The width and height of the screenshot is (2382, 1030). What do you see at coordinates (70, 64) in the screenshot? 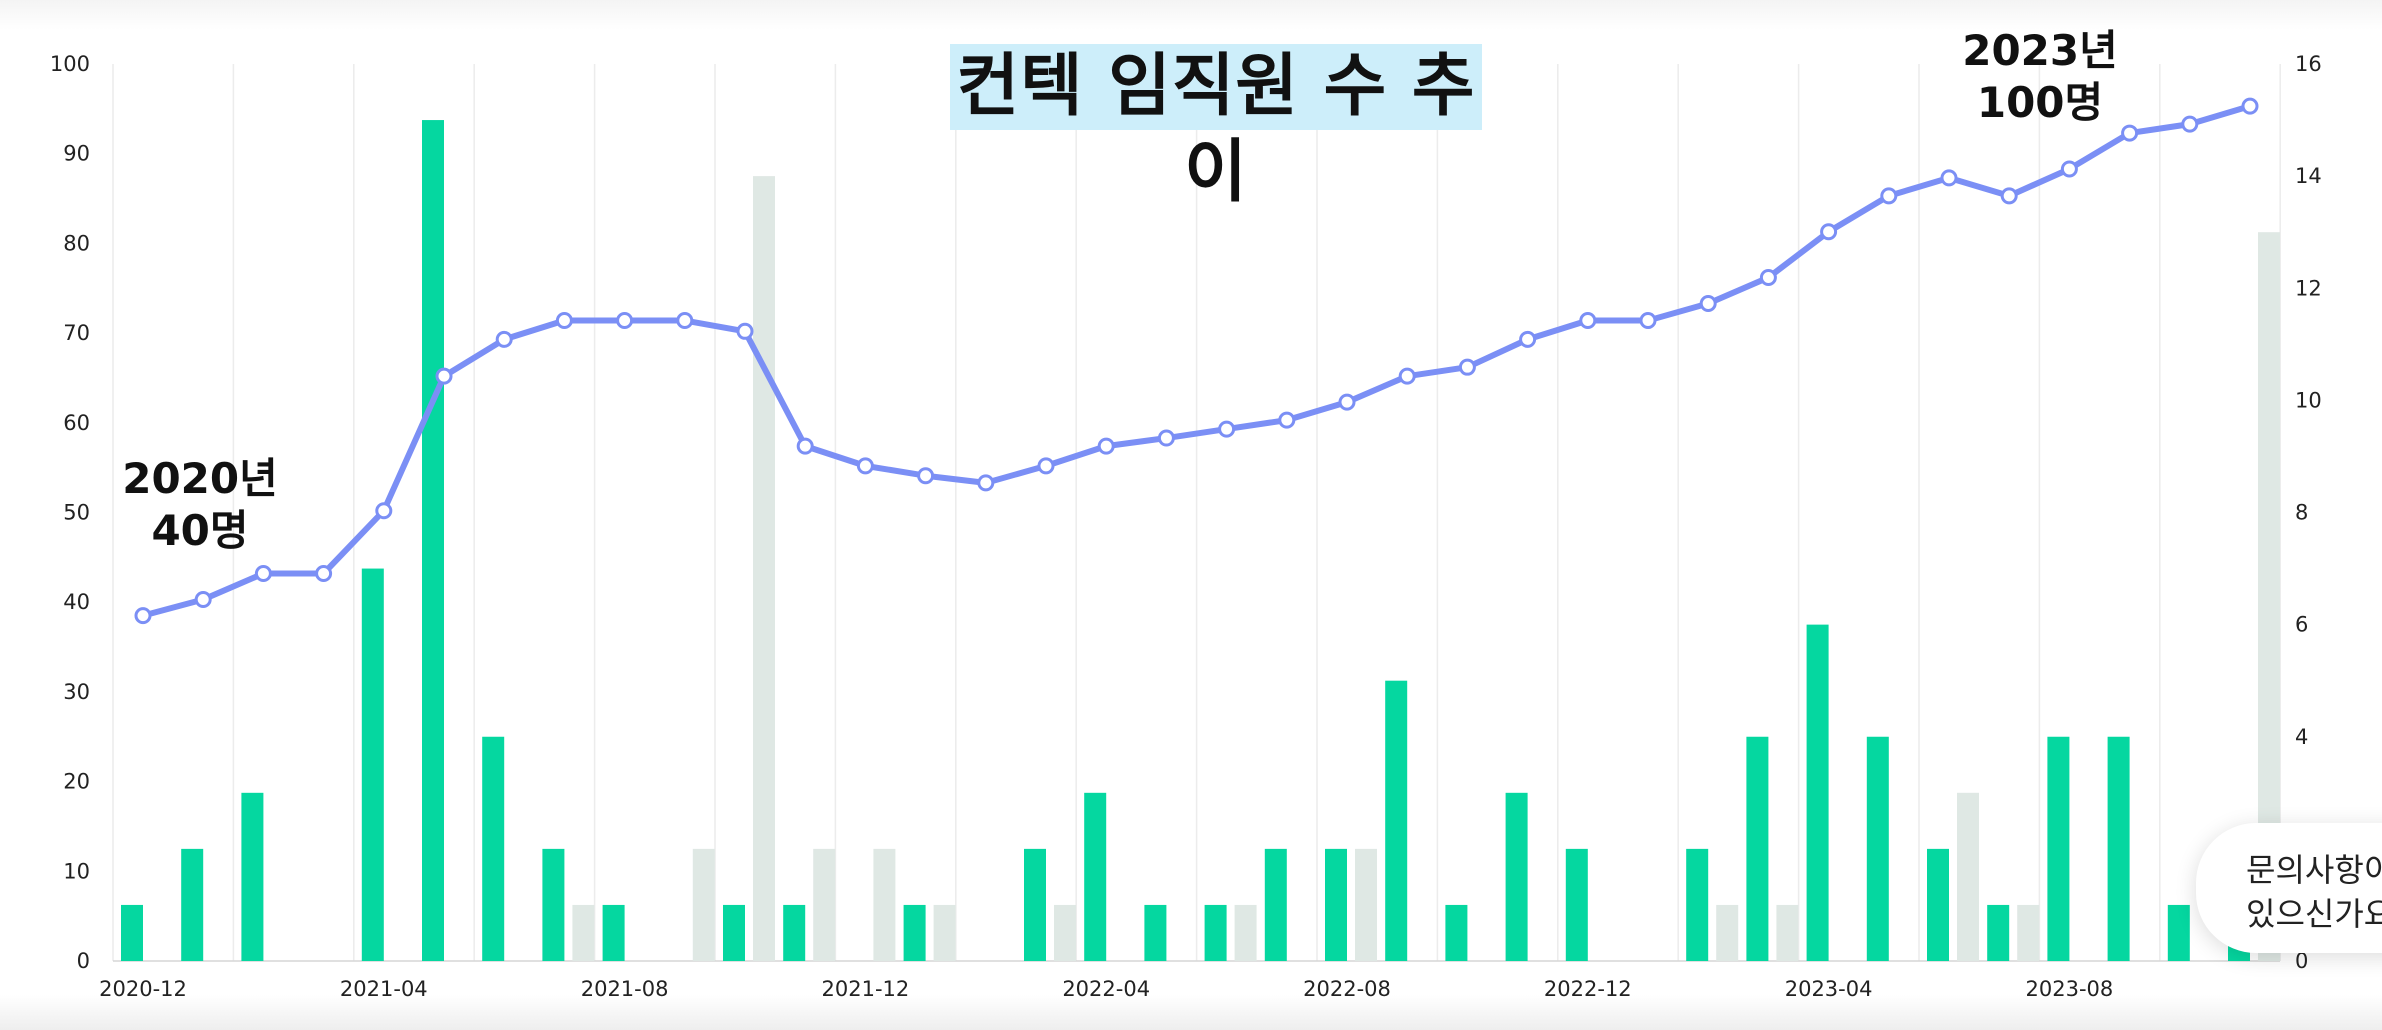
I see `y-left-tick-label: 100` at bounding box center [70, 64].